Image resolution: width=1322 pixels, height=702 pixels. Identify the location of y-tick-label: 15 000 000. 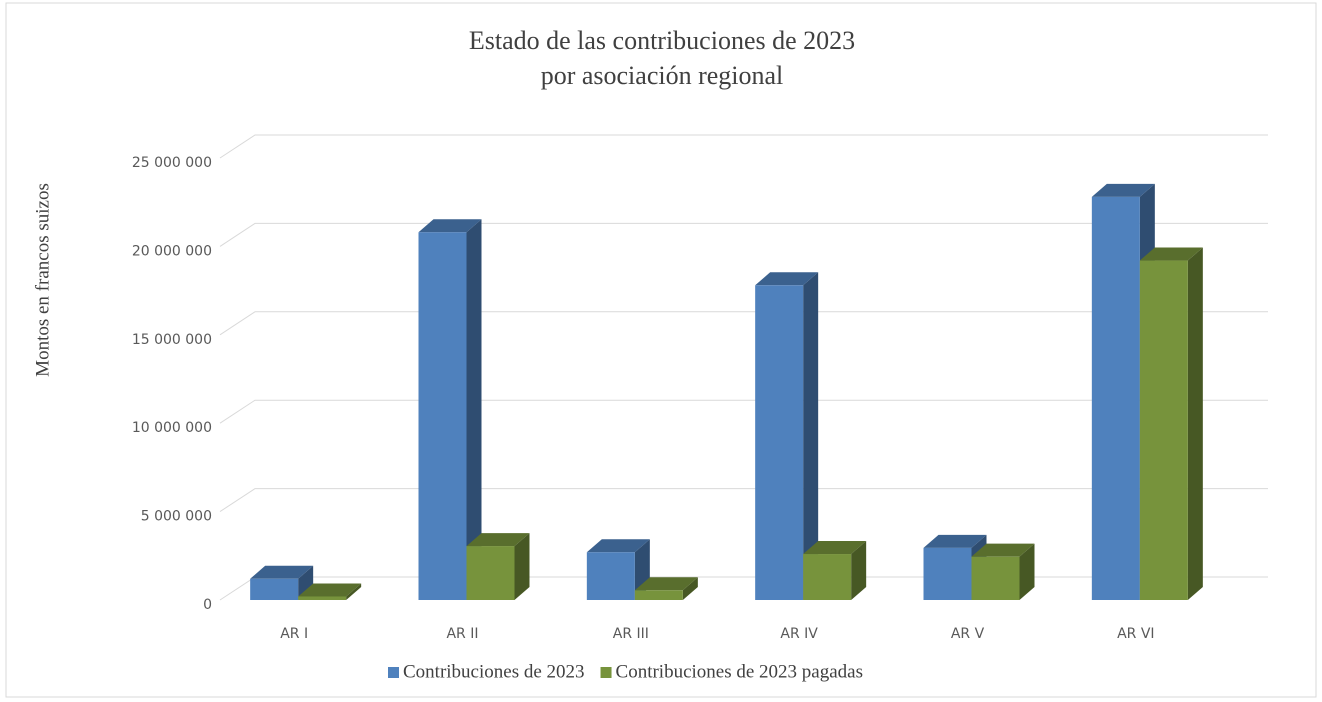
(172, 340).